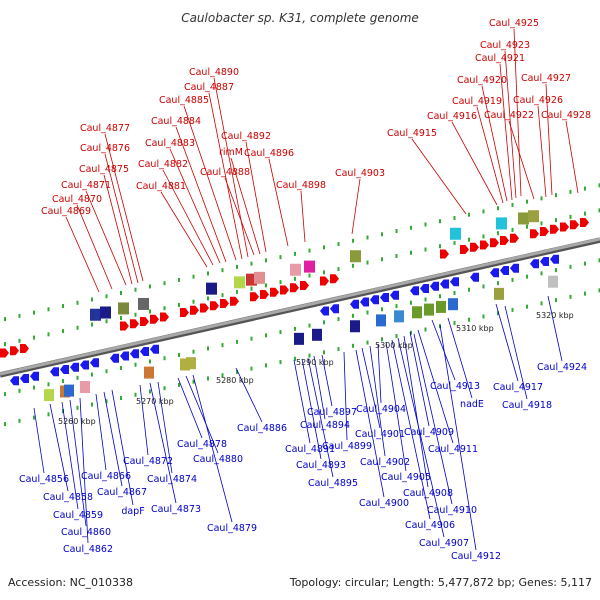 The width and height of the screenshot is (600, 600). I want to click on lower-gene-label: Caul_4909, so click(429, 432).